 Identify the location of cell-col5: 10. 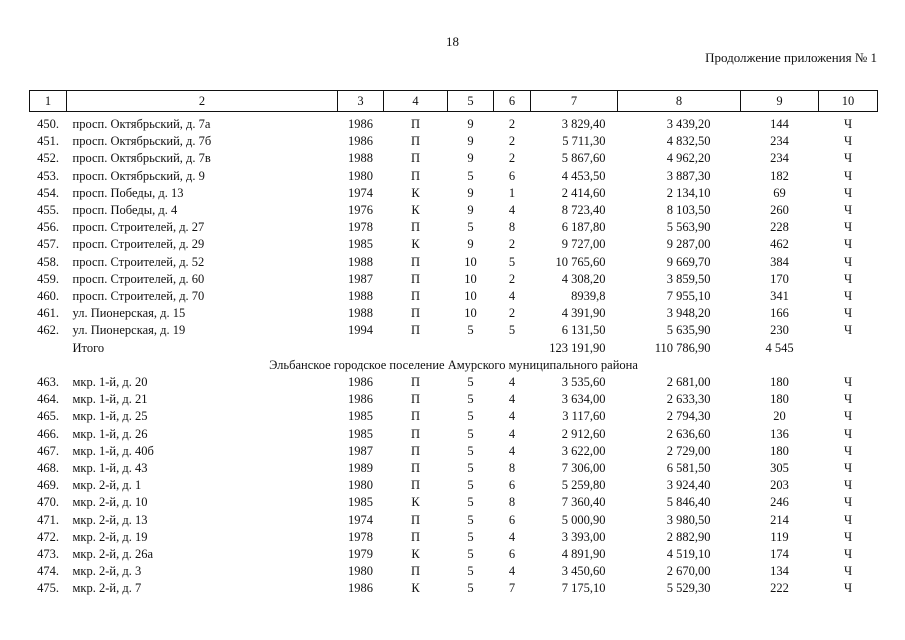
(470, 261).